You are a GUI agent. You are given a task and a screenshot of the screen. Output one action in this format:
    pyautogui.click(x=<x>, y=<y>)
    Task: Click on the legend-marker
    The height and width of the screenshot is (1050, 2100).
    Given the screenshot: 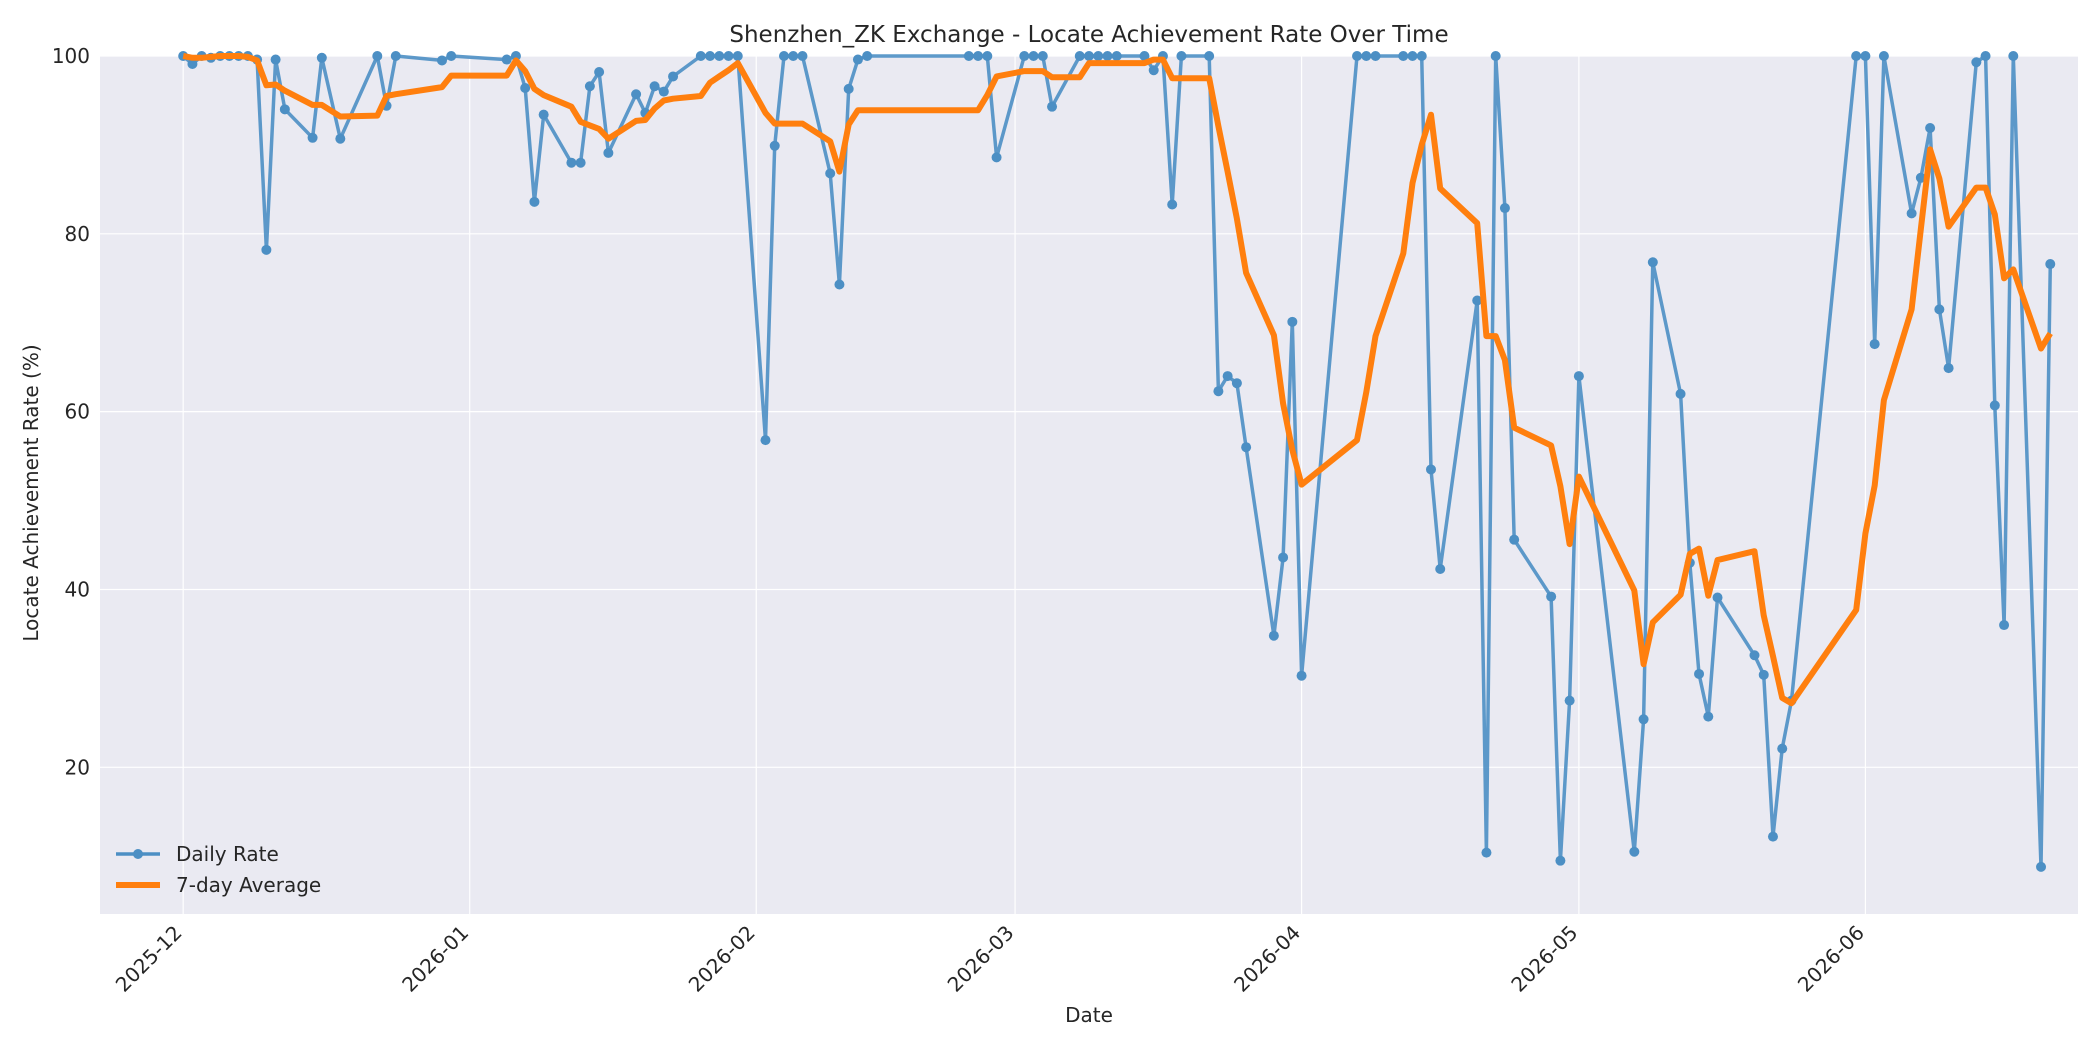 What is the action you would take?
    pyautogui.click(x=138, y=854)
    